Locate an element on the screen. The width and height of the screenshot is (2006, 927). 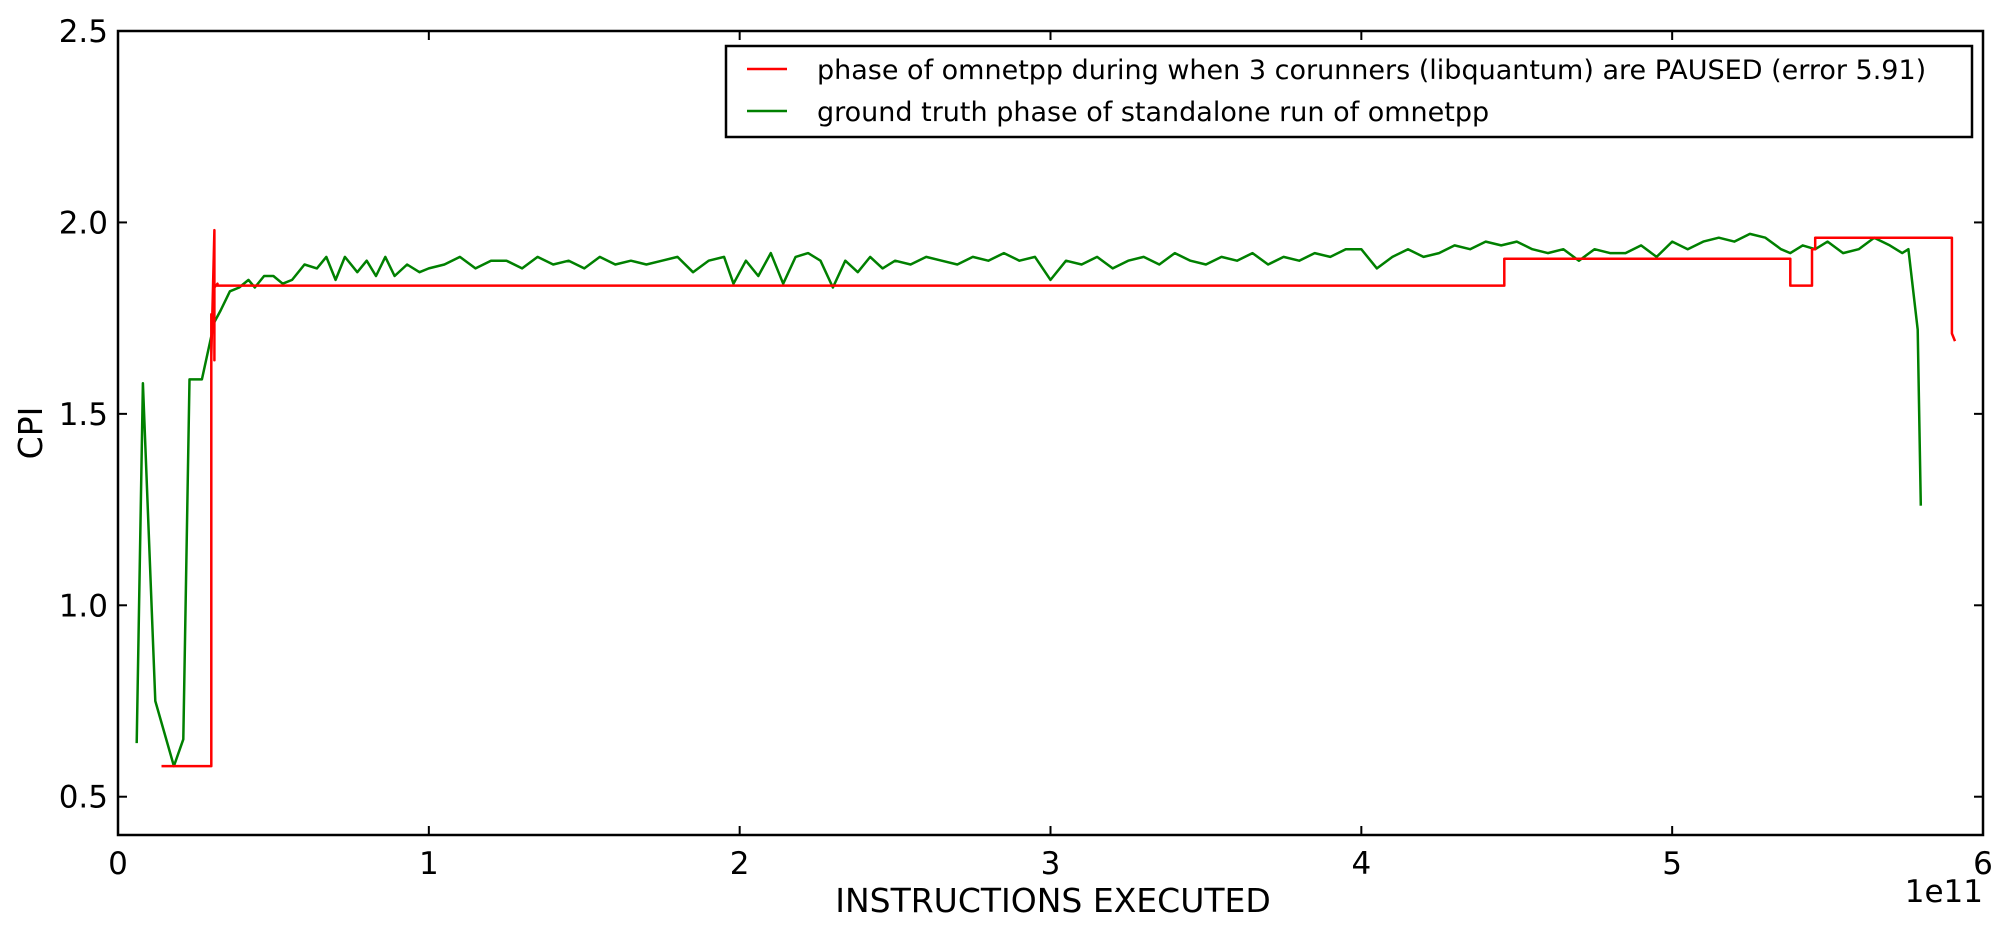
x-tick-label: 5 is located at coordinates (1672, 864).